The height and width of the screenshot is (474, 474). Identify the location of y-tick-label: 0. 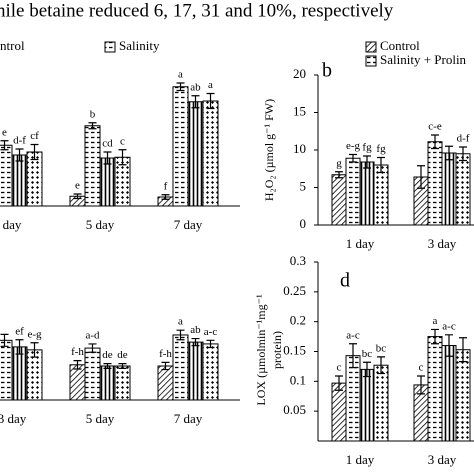
(303, 223).